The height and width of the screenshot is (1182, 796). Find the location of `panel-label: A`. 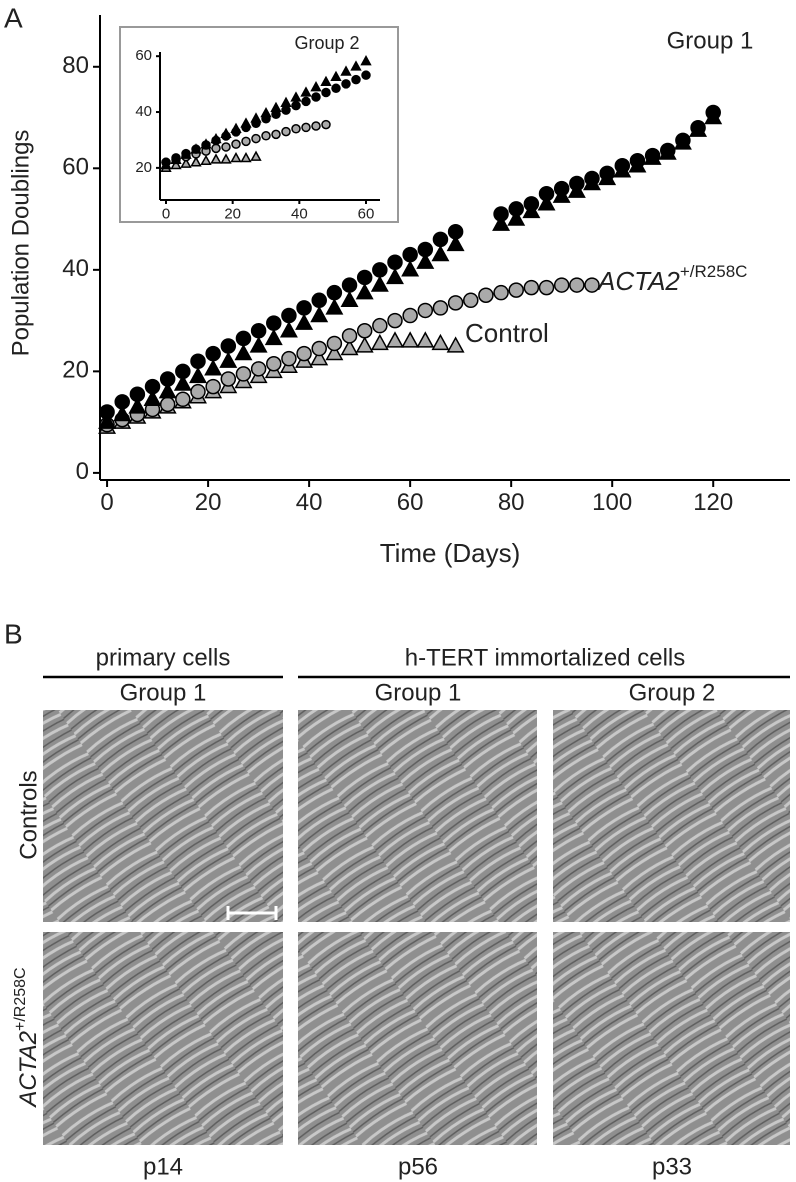

panel-label: A is located at coordinates (13, 17).